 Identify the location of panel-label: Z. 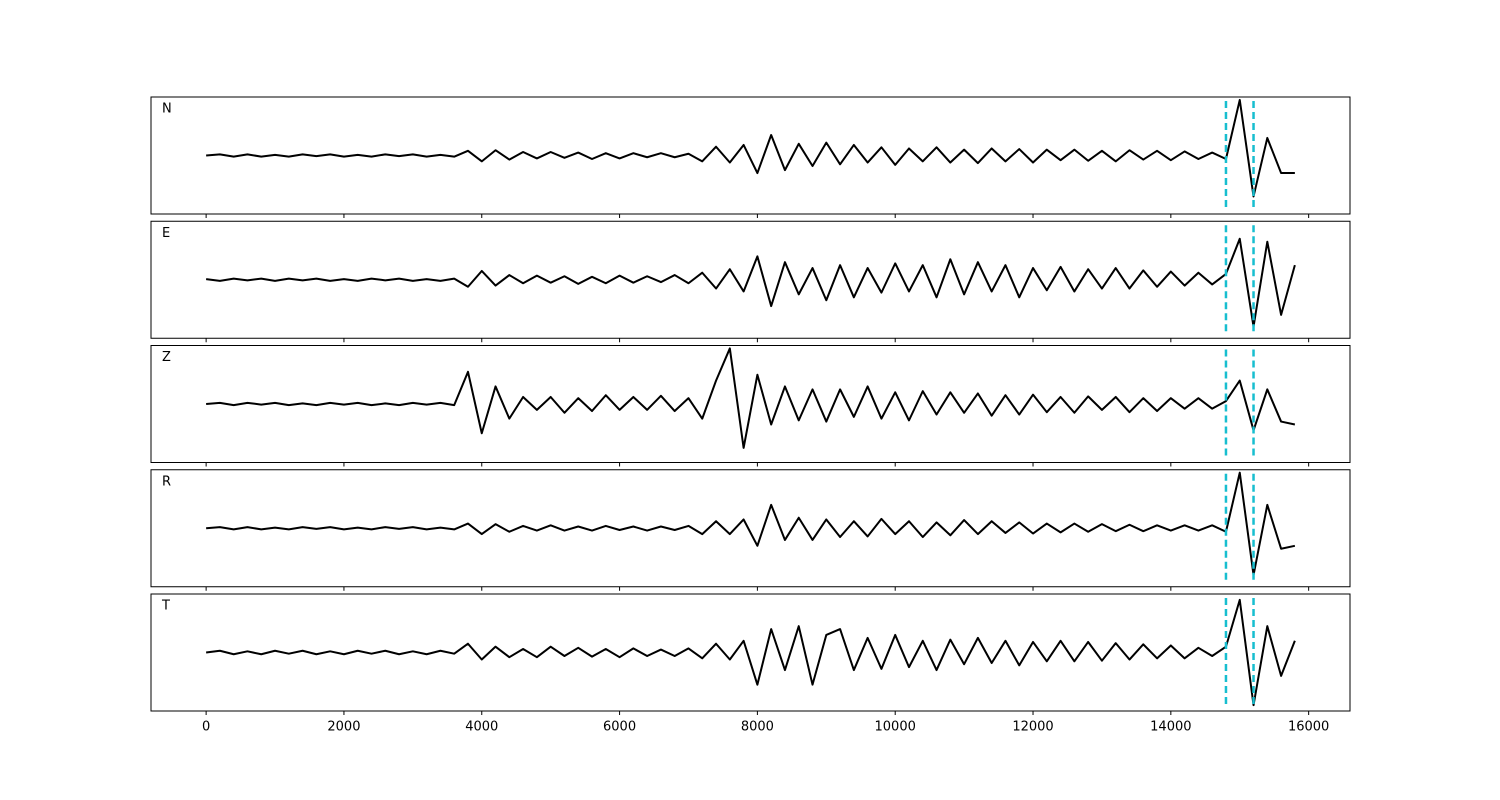
(166, 357).